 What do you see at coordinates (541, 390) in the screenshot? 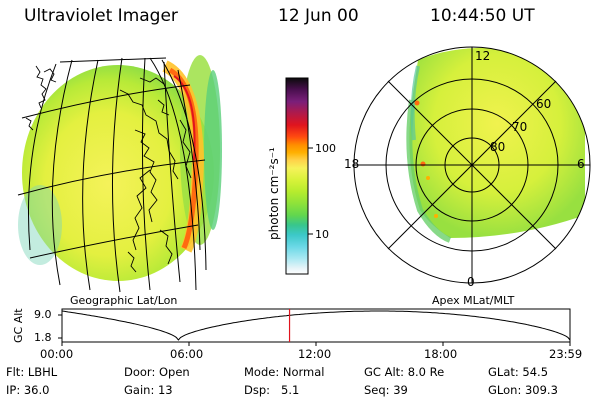
I see `glon-value: 309.3` at bounding box center [541, 390].